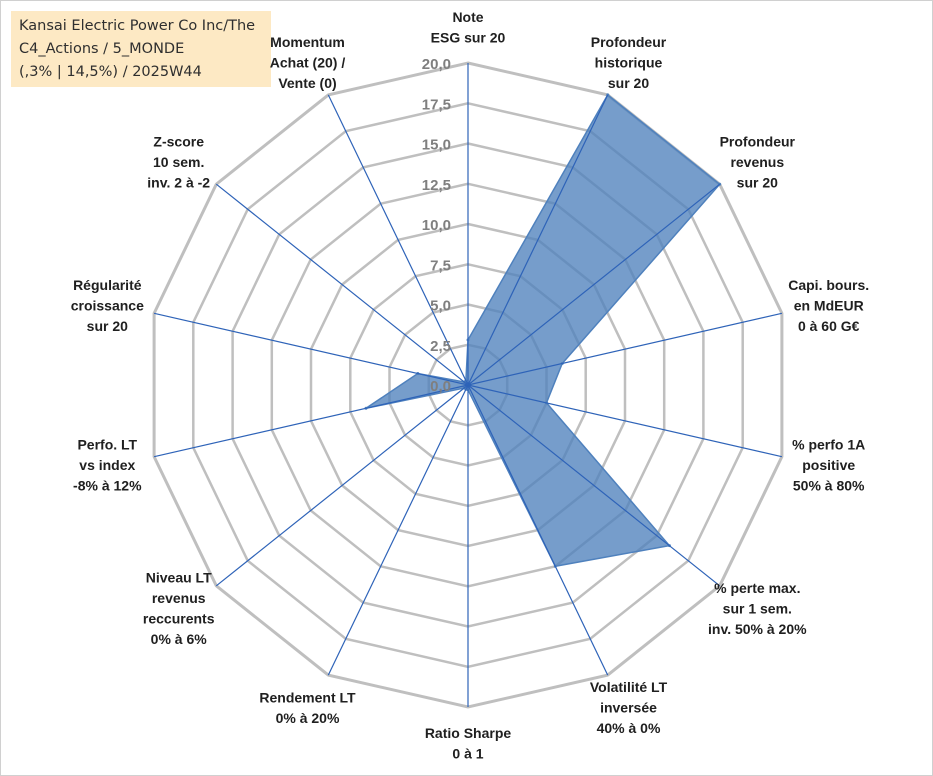  What do you see at coordinates (468, 37) in the screenshot?
I see `axis-label-line: ESG sur 20` at bounding box center [468, 37].